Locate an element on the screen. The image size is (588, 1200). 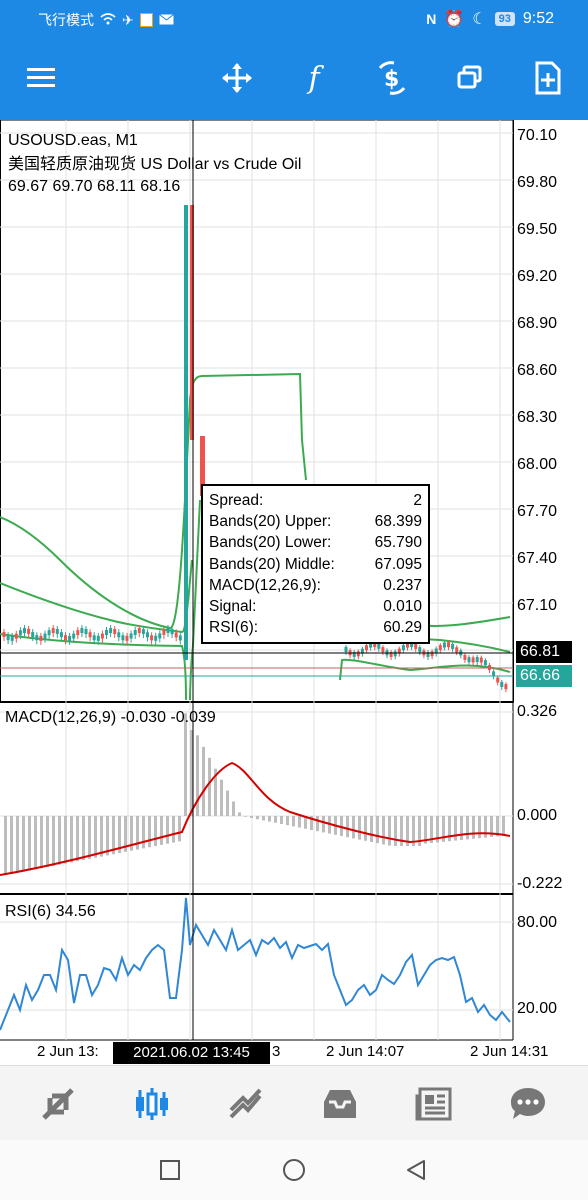
tooltip-value: 0.237 is located at coordinates (402, 585).